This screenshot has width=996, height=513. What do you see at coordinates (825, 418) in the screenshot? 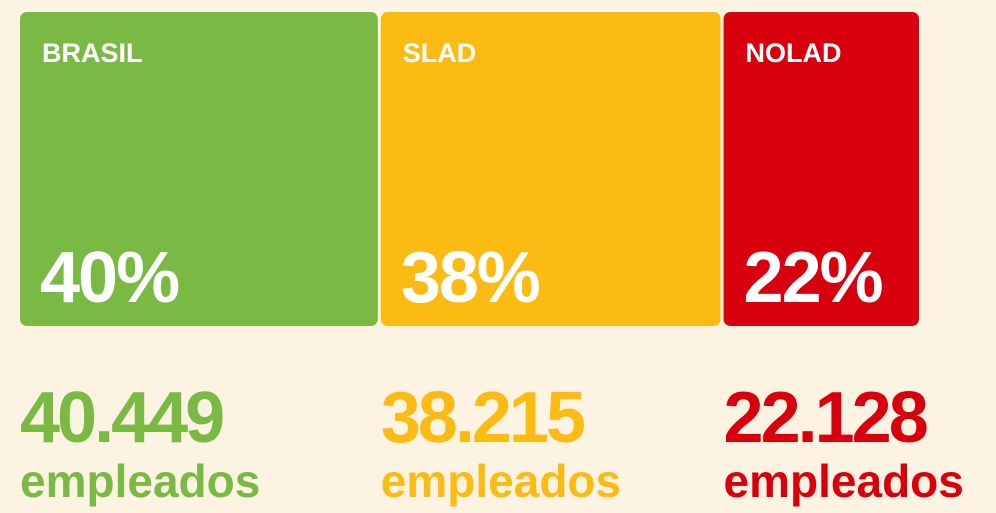
I see `employee-count: 22.128` at bounding box center [825, 418].